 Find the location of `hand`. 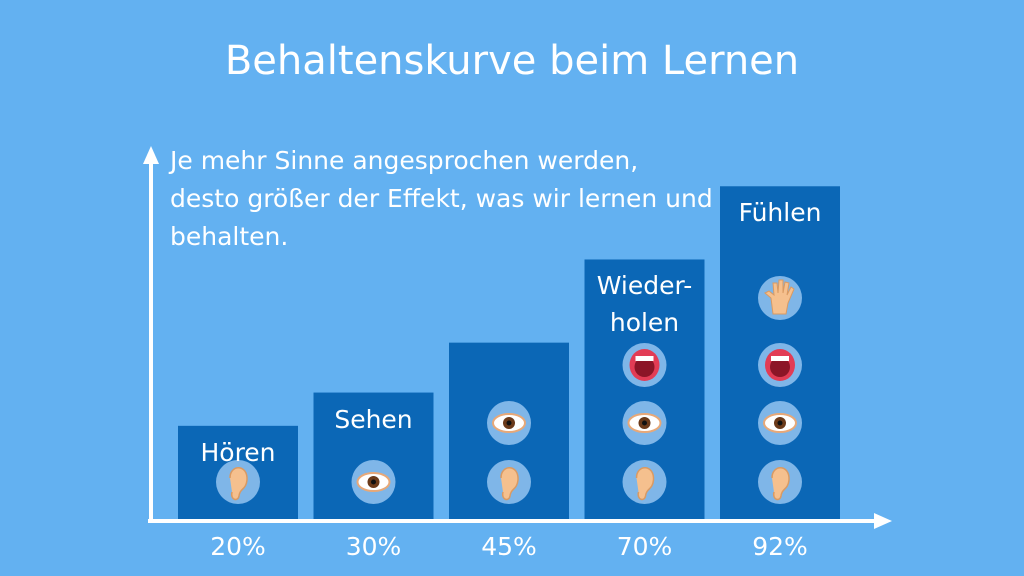

hand is located at coordinates (779, 297).